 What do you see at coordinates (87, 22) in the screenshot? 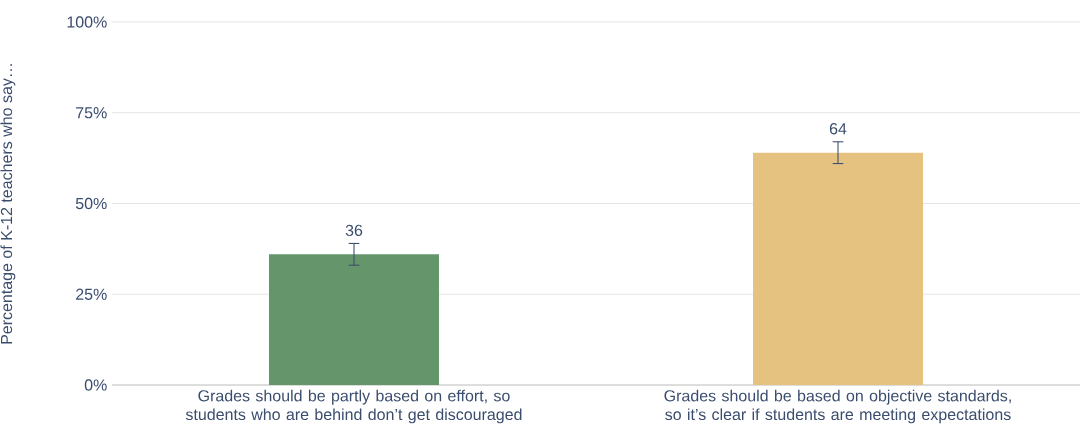
I see `y-tick-label: 100%` at bounding box center [87, 22].